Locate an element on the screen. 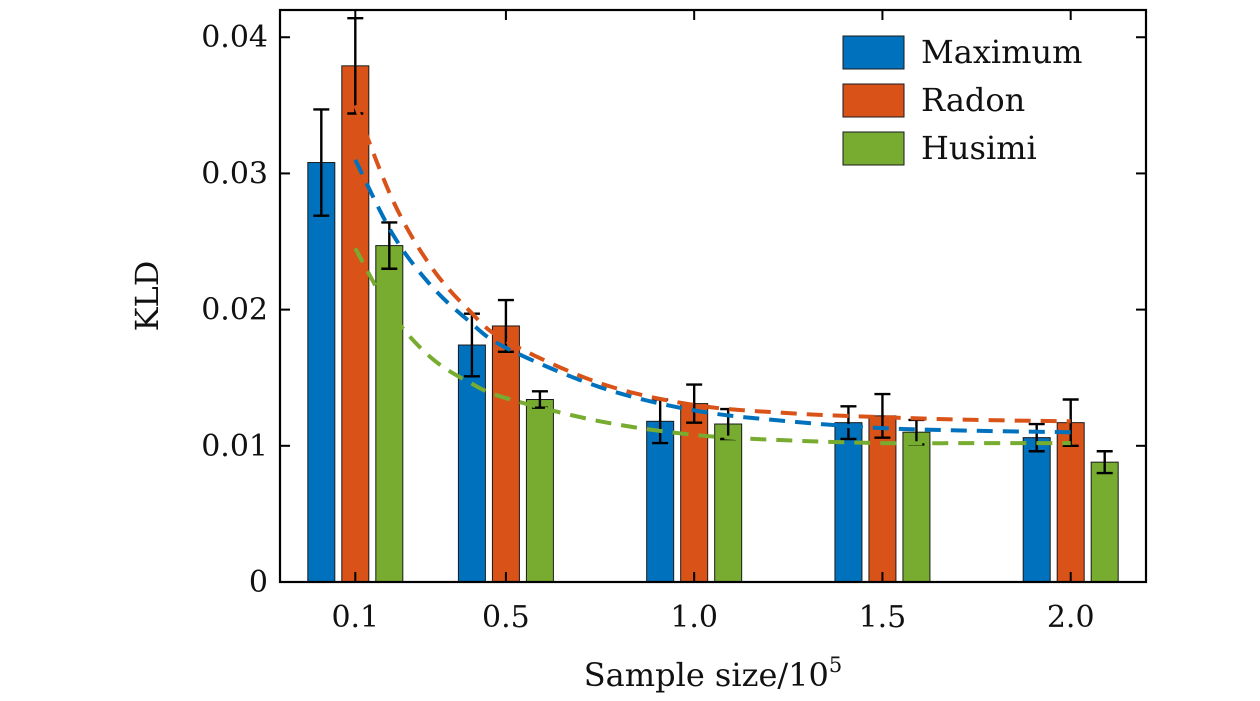  legend-swatch-maximum is located at coordinates (873, 52).